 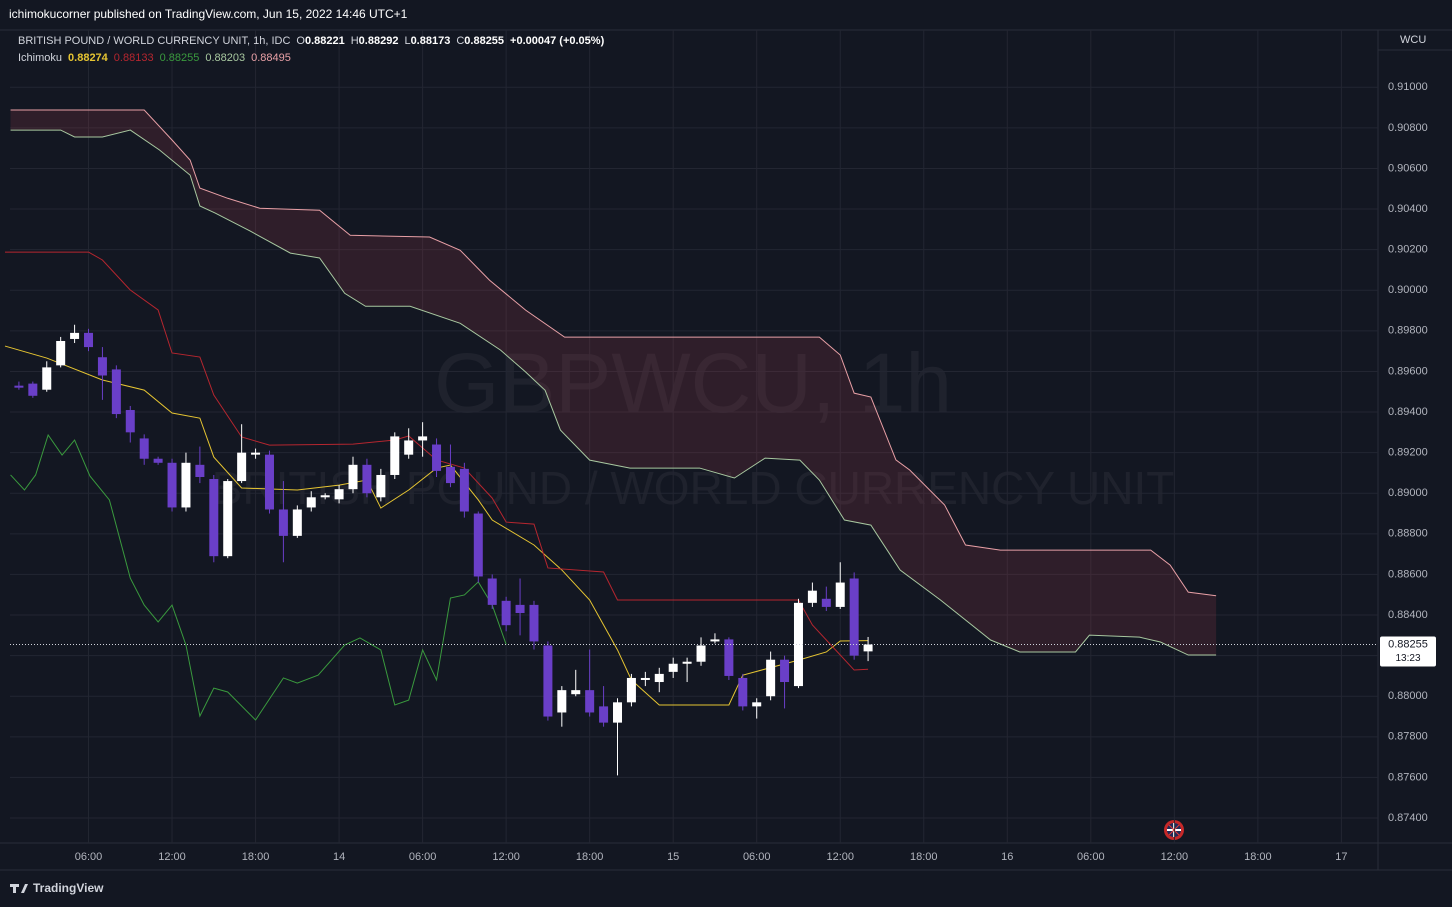 I want to click on y-tick-label: 0.87400, so click(x=1408, y=818).